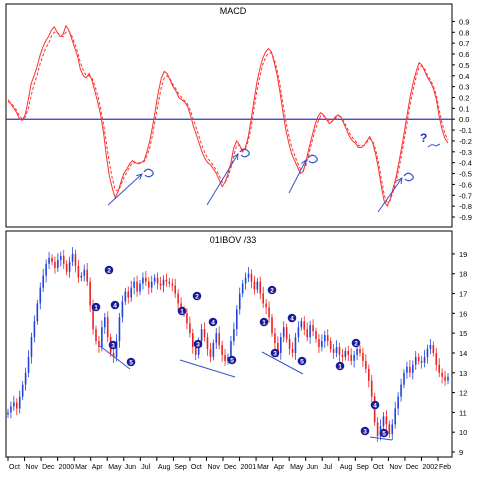  I want to click on wave-marker: 5, so click(302, 361).